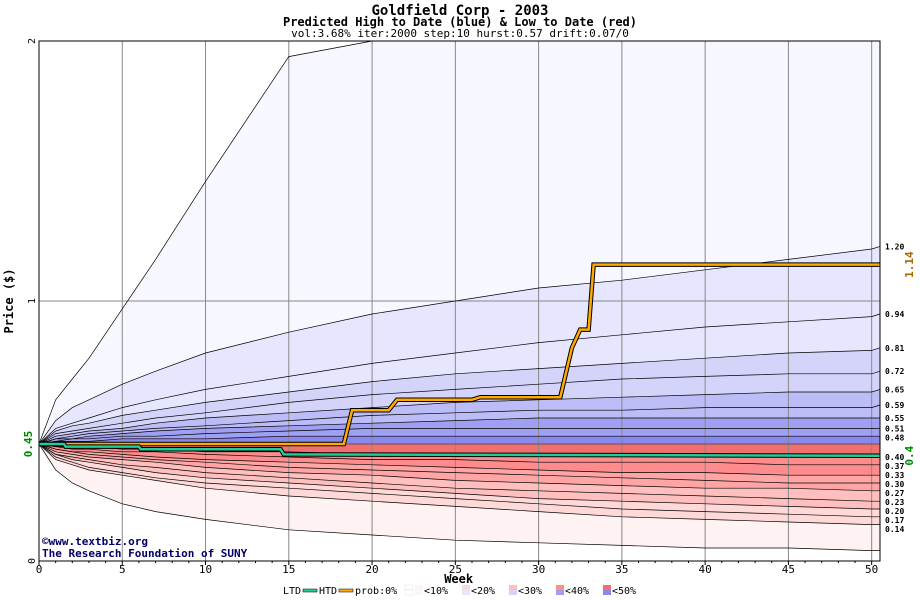 The height and width of the screenshot is (600, 920). Describe the element at coordinates (705, 569) in the screenshot. I see `x-tick-label: 40` at that location.